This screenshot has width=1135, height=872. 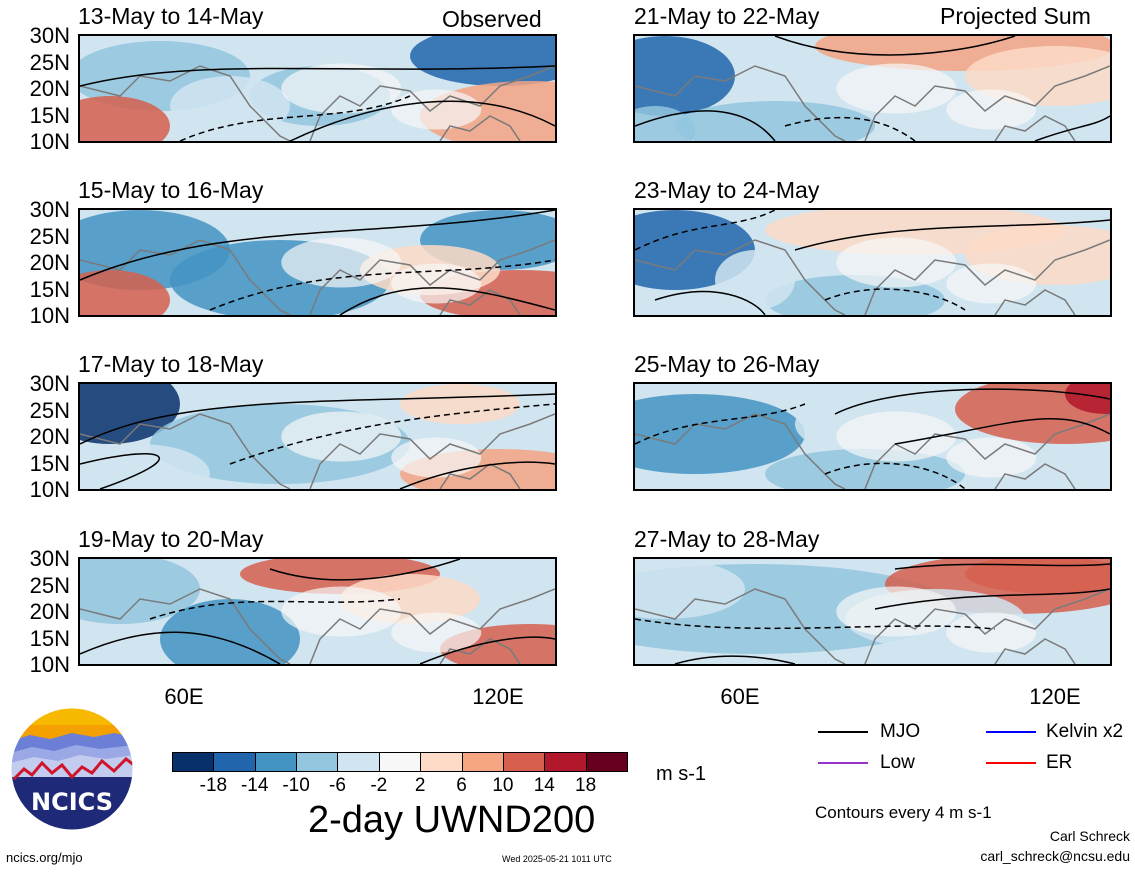 What do you see at coordinates (171, 539) in the screenshot?
I see `panel-title: 19-May to 20-May` at bounding box center [171, 539].